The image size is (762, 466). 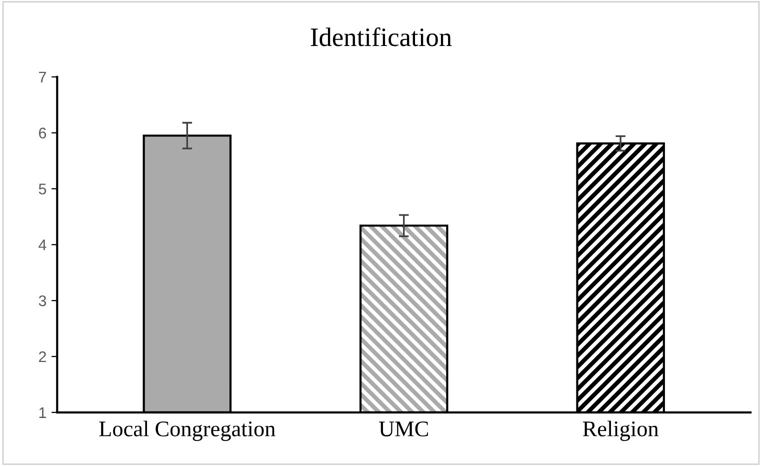 What do you see at coordinates (42, 77) in the screenshot?
I see `y-tick-label: 7` at bounding box center [42, 77].